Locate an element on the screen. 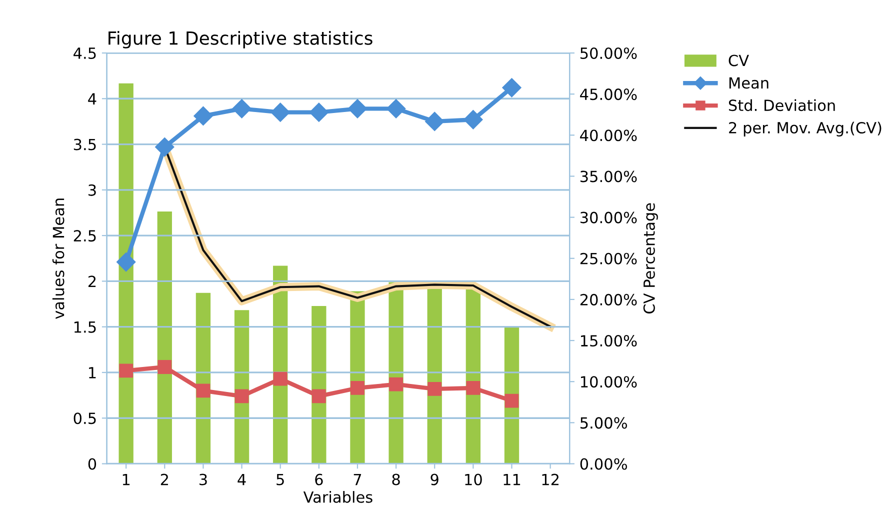  y-tick-label: 1 is located at coordinates (92, 372).